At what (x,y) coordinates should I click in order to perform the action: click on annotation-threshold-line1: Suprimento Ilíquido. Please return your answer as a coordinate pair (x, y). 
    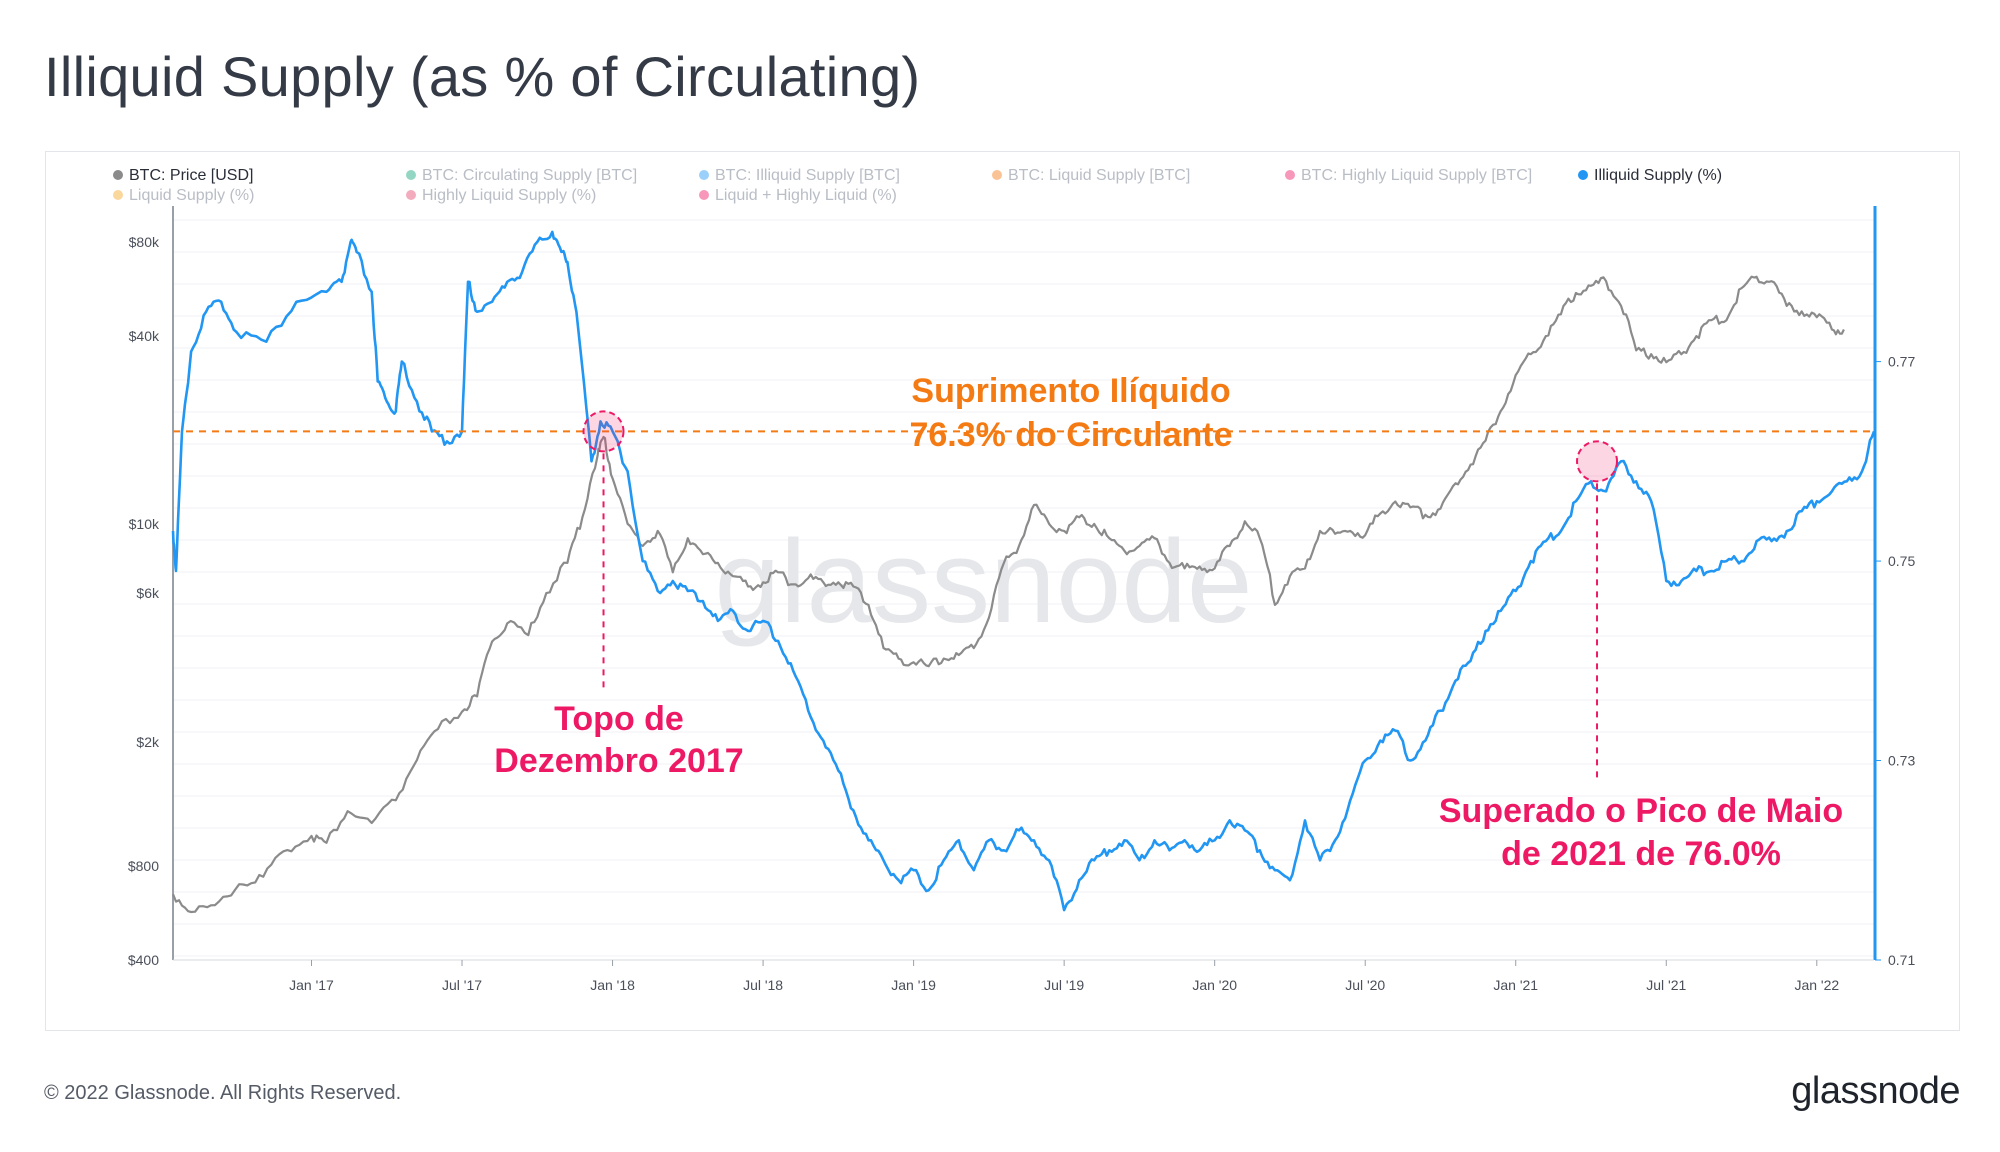
    Looking at the image, I should click on (1070, 391).